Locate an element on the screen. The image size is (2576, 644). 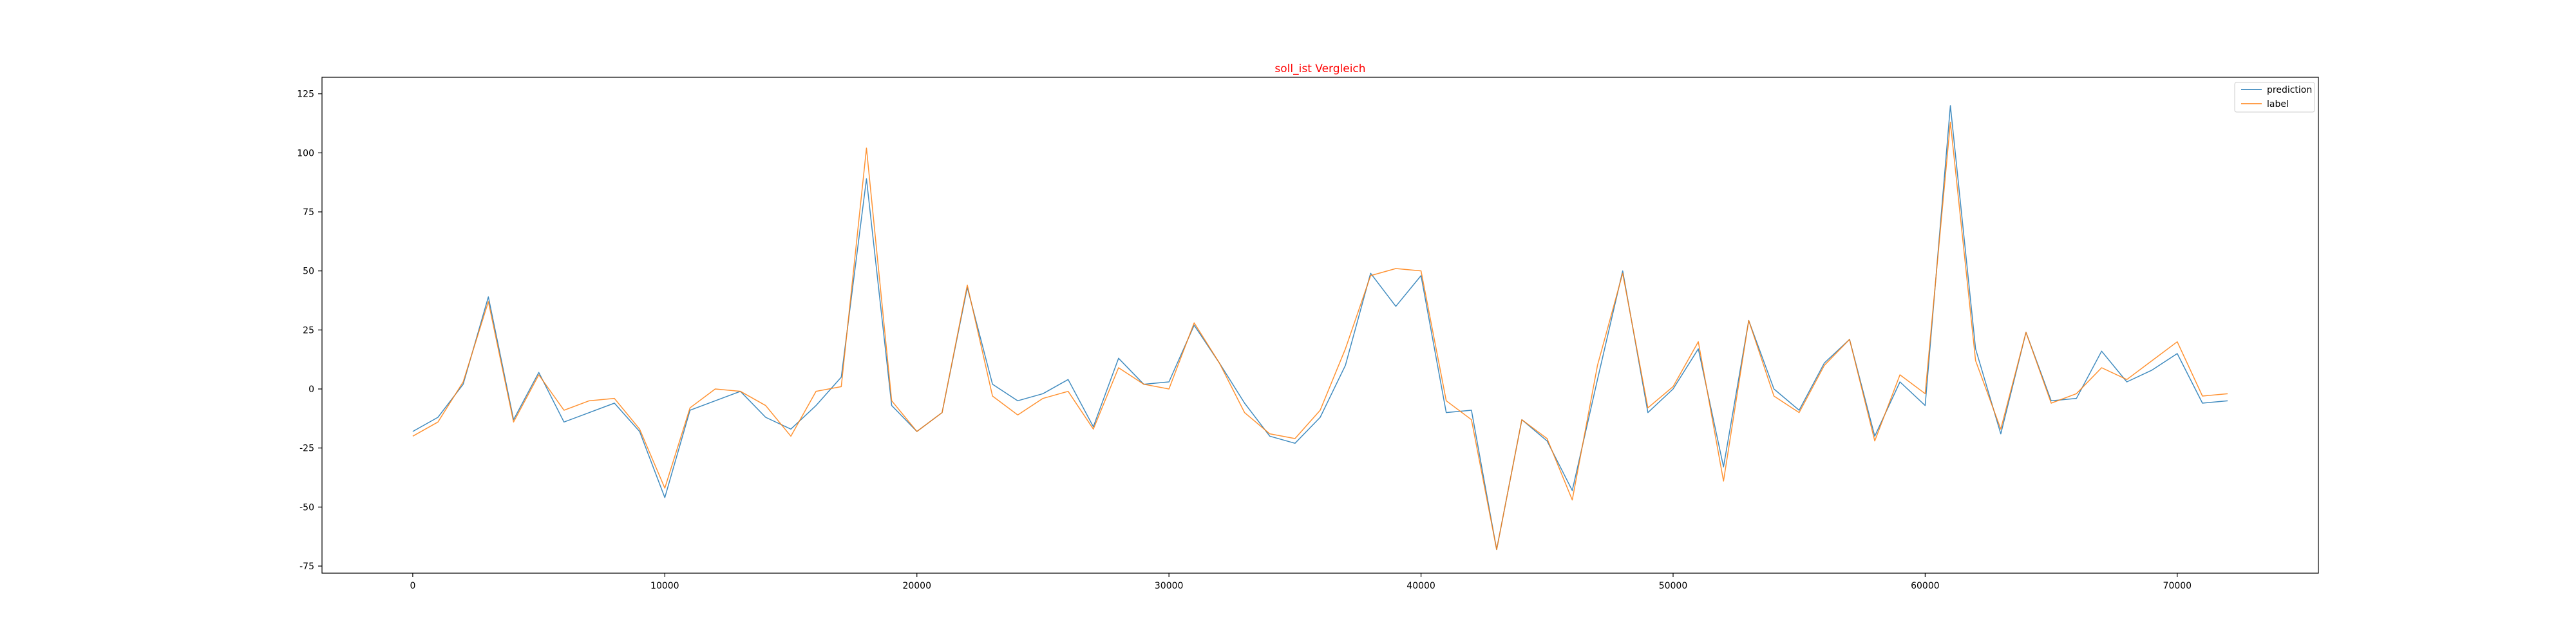
x-tick-label: 70000 is located at coordinates (2177, 586).